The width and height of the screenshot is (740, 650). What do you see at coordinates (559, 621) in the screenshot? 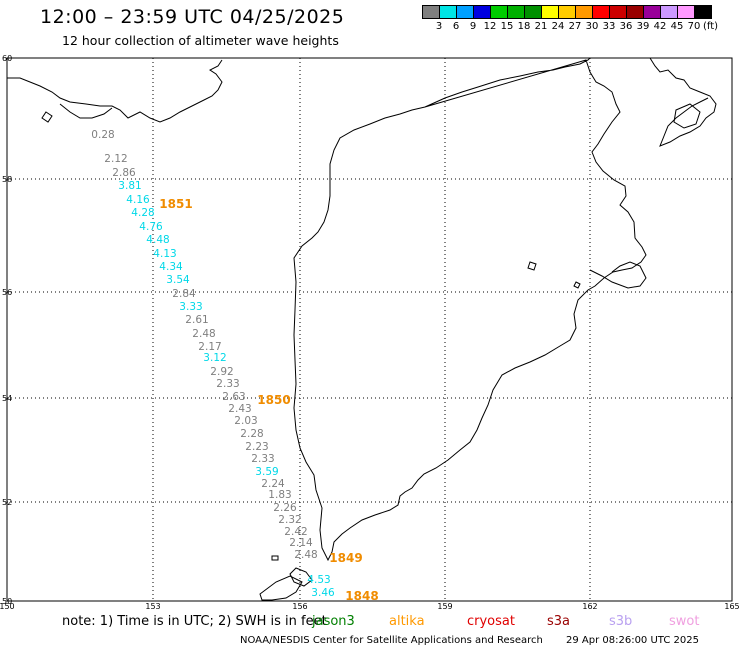
I see `satellite-legend-s3a: s3a` at bounding box center [559, 621].